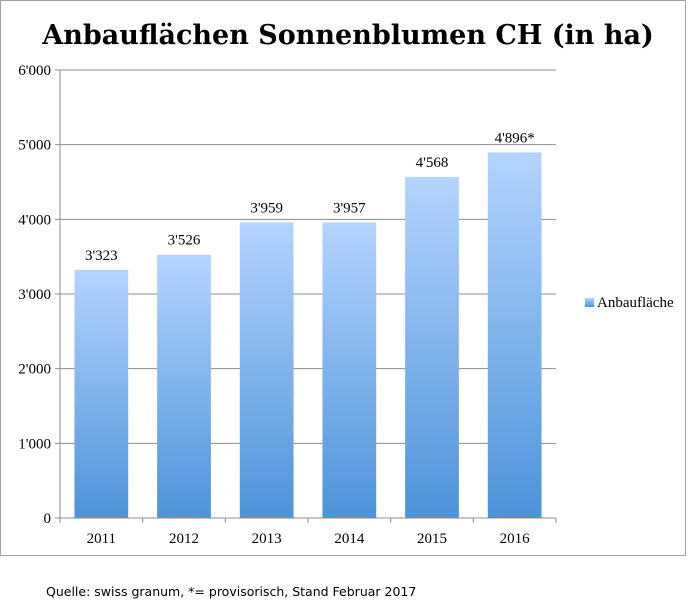 Image resolution: width=689 pixels, height=615 pixels. I want to click on y-tick-label: 3'000, so click(34, 295).